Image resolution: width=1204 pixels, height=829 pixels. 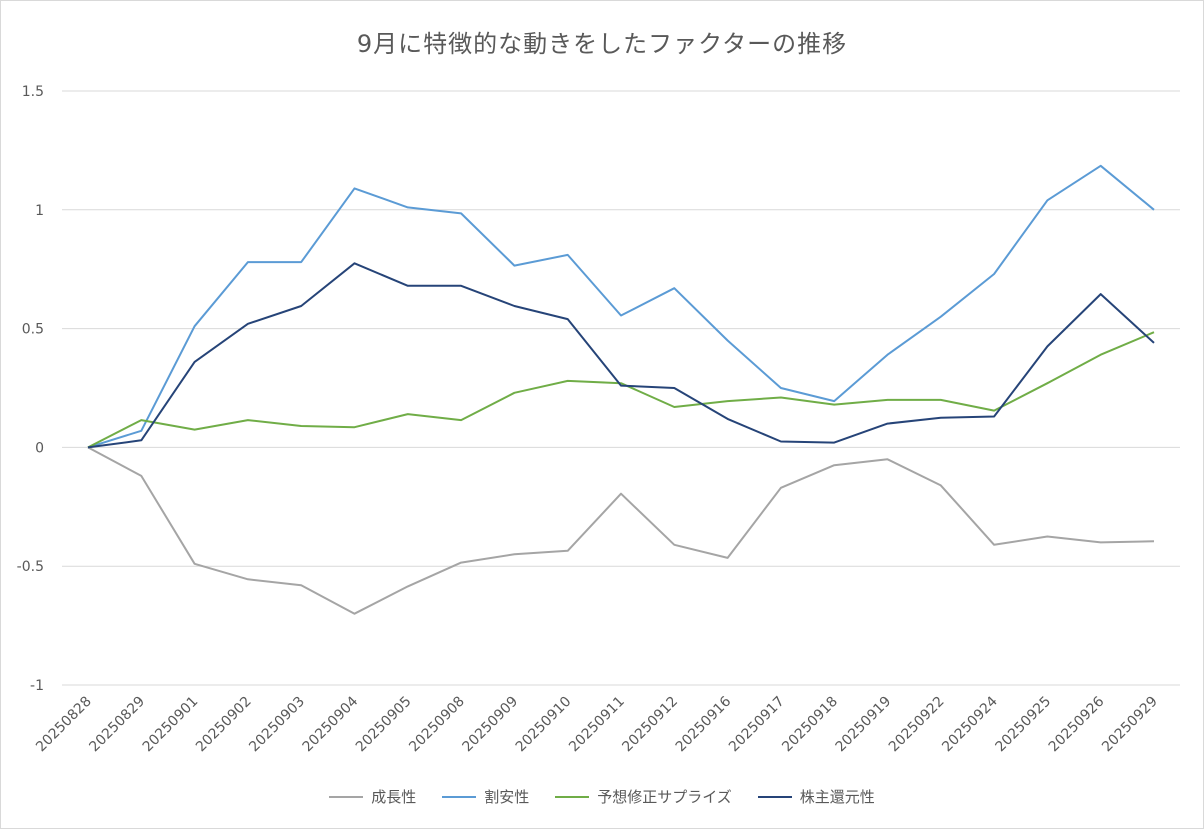 I want to click on legend-label: 割安性, so click(x=507, y=797).